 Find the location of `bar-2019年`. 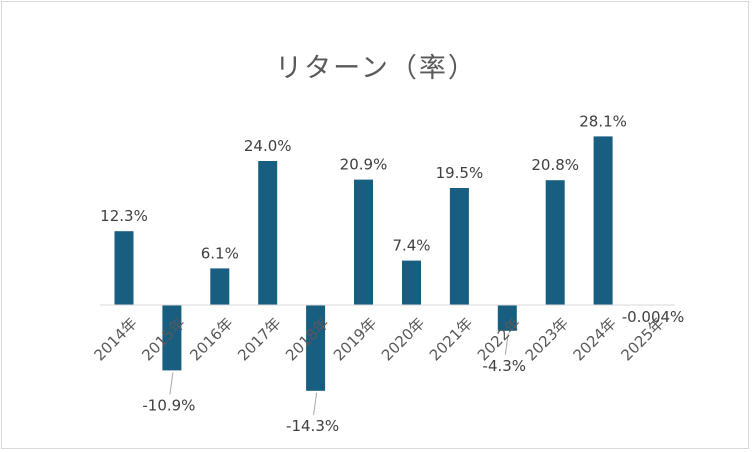

bar-2019年 is located at coordinates (363, 242).